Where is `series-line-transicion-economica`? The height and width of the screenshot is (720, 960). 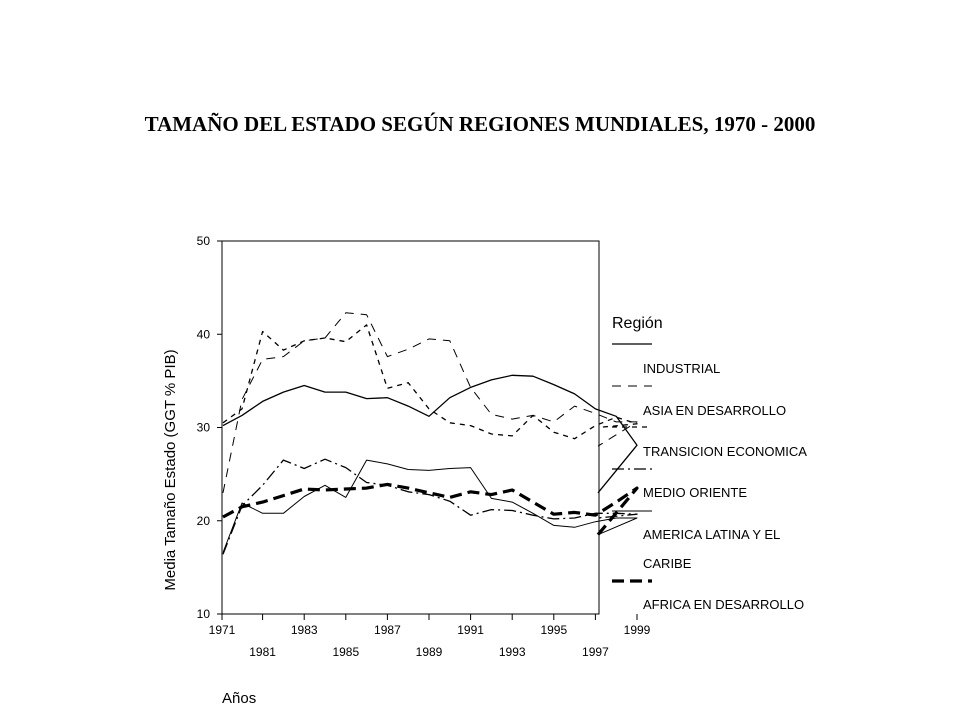
series-line-transicion-economica is located at coordinates (430, 382).